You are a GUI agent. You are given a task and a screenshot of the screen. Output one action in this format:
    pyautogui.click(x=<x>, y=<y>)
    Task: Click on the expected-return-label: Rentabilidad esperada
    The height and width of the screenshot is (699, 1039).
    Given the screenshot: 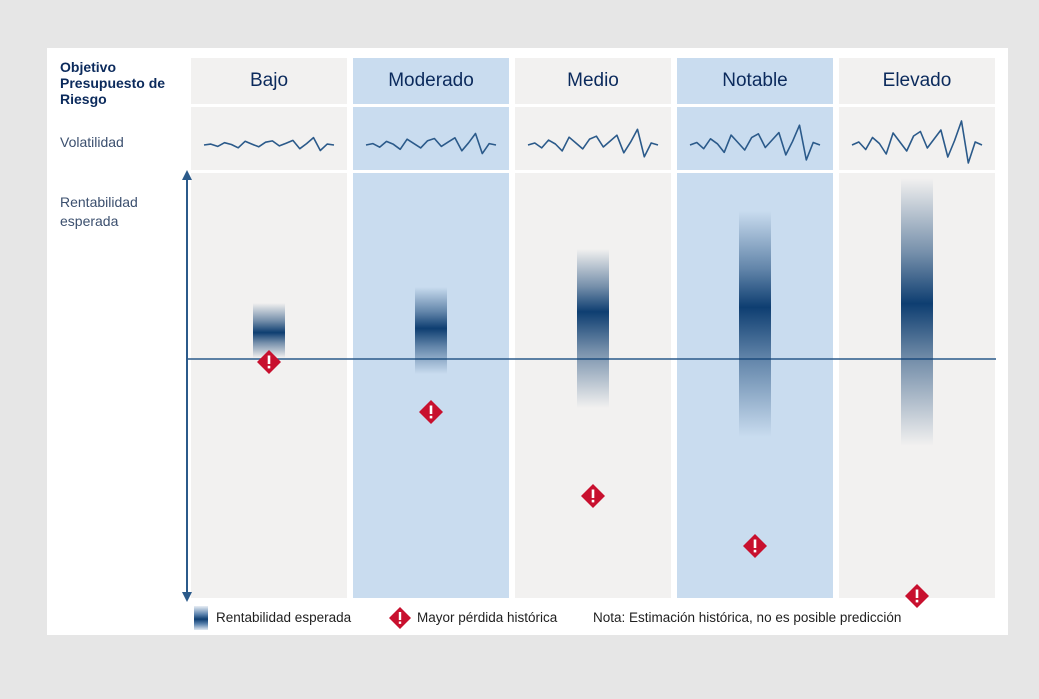 What is the action you would take?
    pyautogui.click(x=99, y=211)
    